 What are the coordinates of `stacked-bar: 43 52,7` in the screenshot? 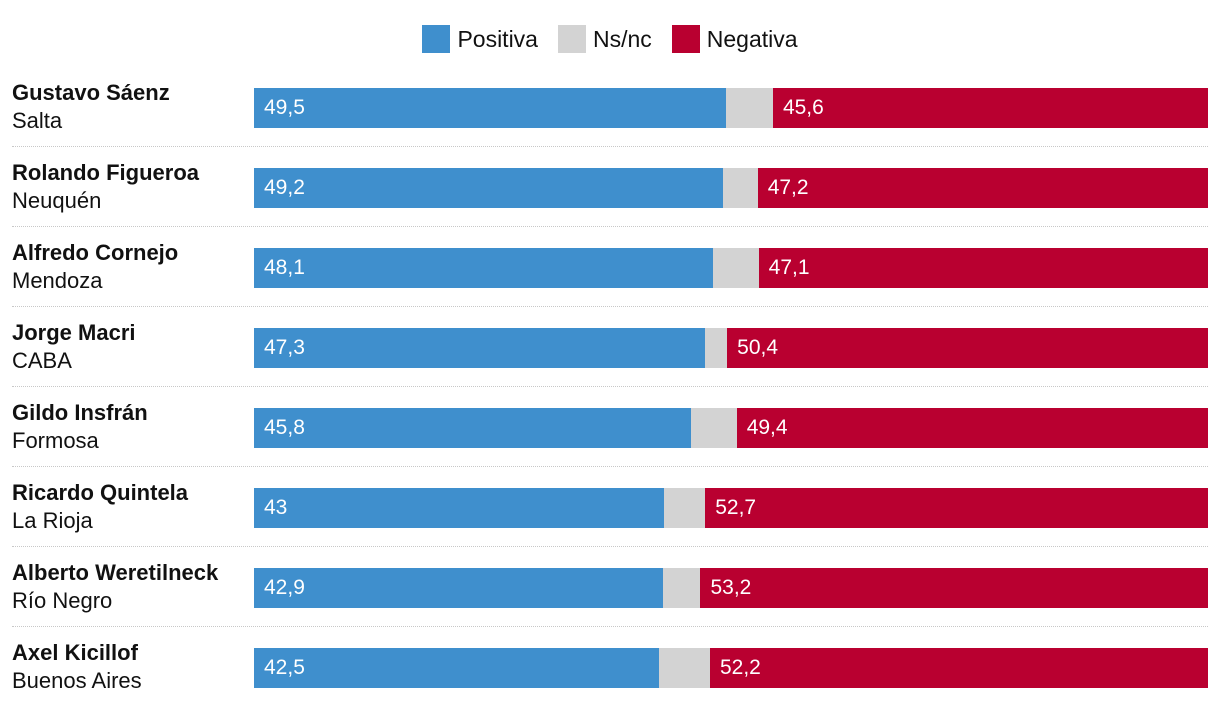 It's located at (731, 508).